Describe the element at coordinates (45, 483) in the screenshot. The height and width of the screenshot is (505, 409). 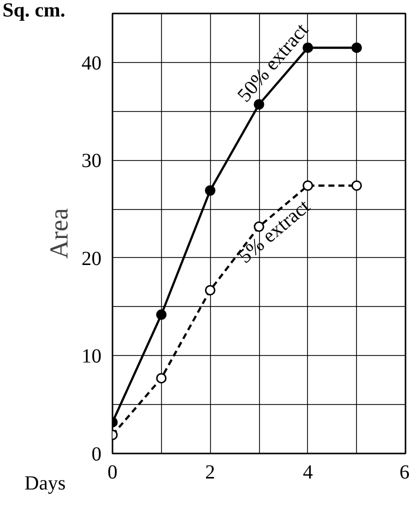
I see `x-axis-title: Days` at that location.